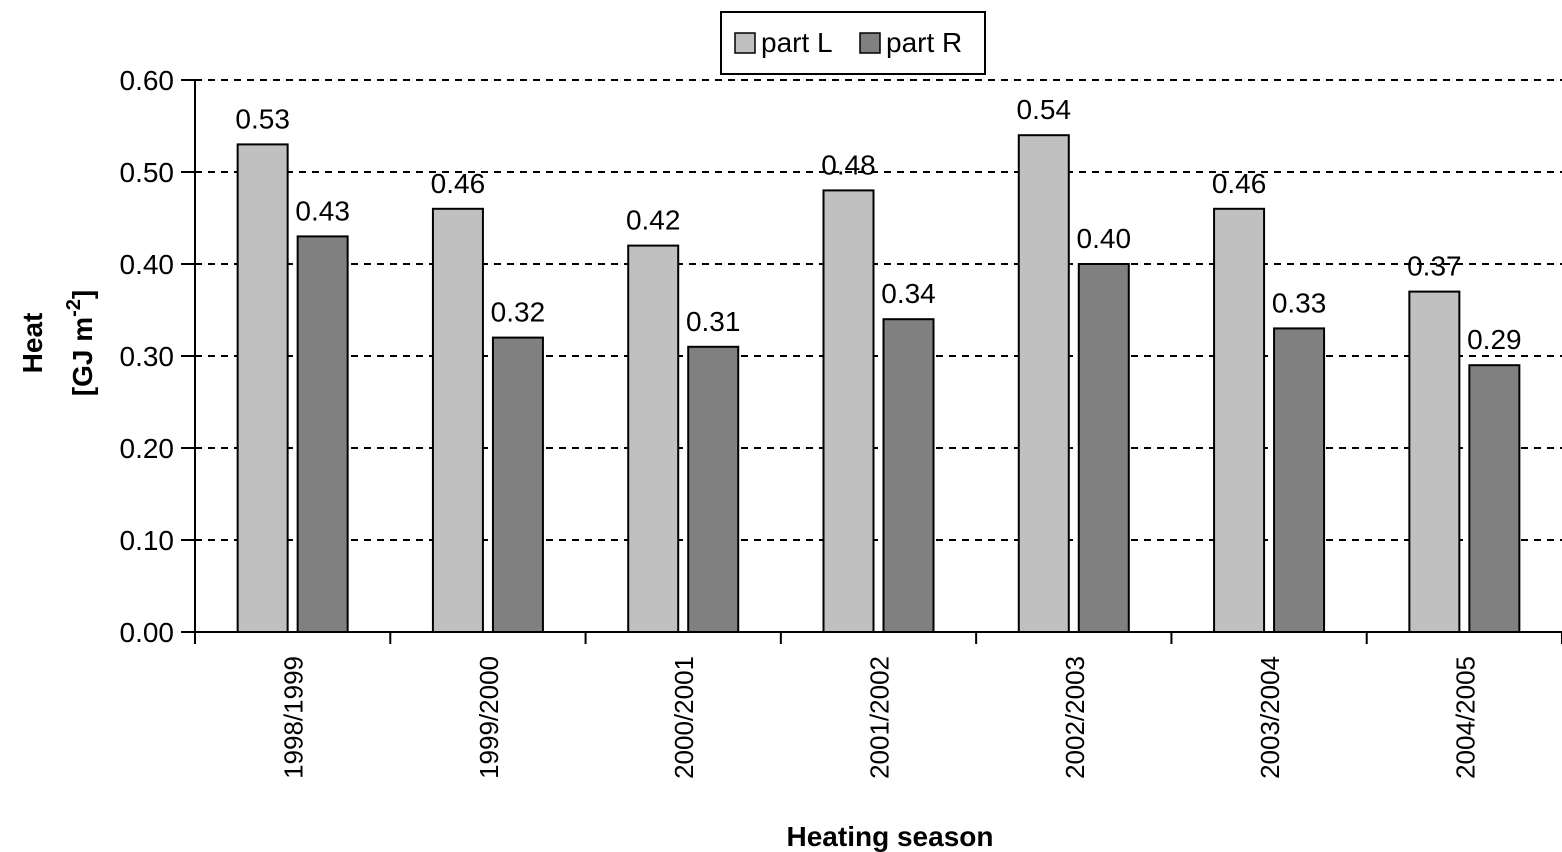 This screenshot has height=852, width=1562. I want to click on y-axis-title: Heat [GJ m-2], so click(57, 343).